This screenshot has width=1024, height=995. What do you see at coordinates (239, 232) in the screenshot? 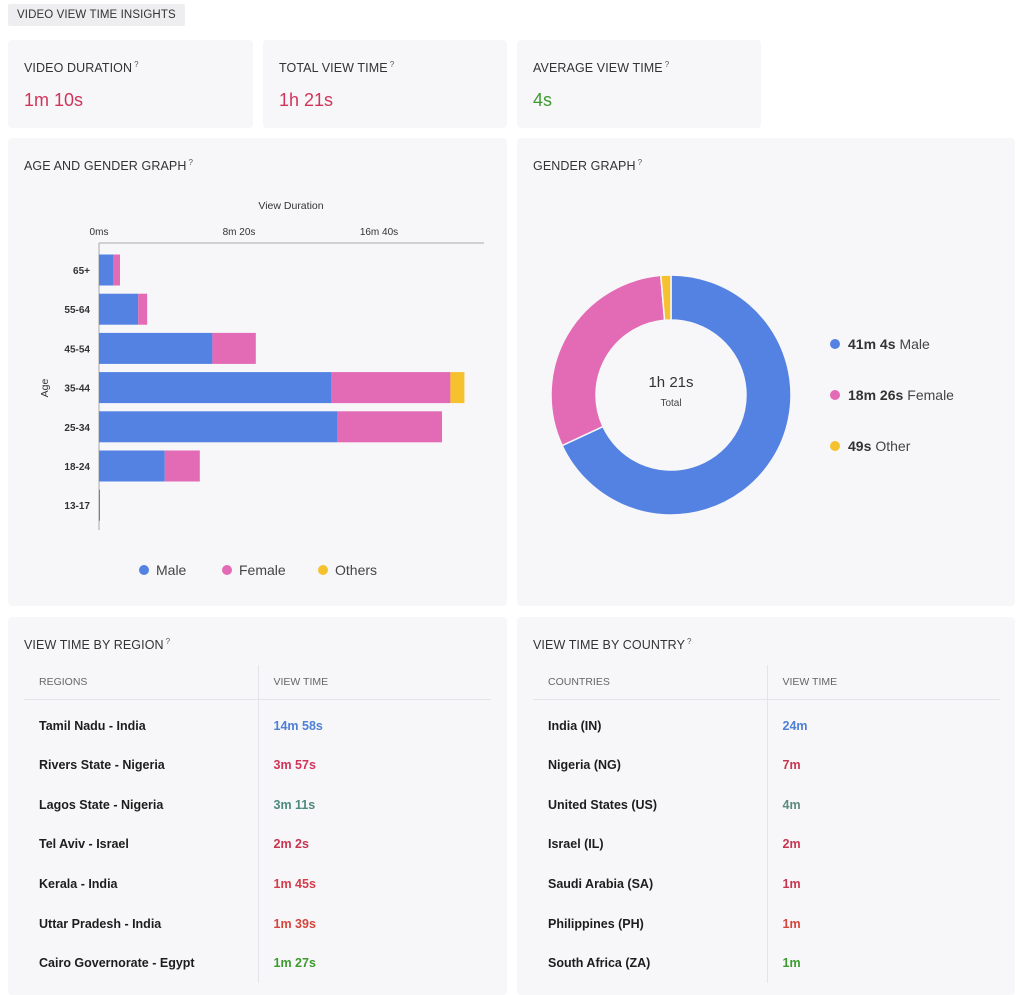
I see `x-tick-label: 8m 20s` at bounding box center [239, 232].